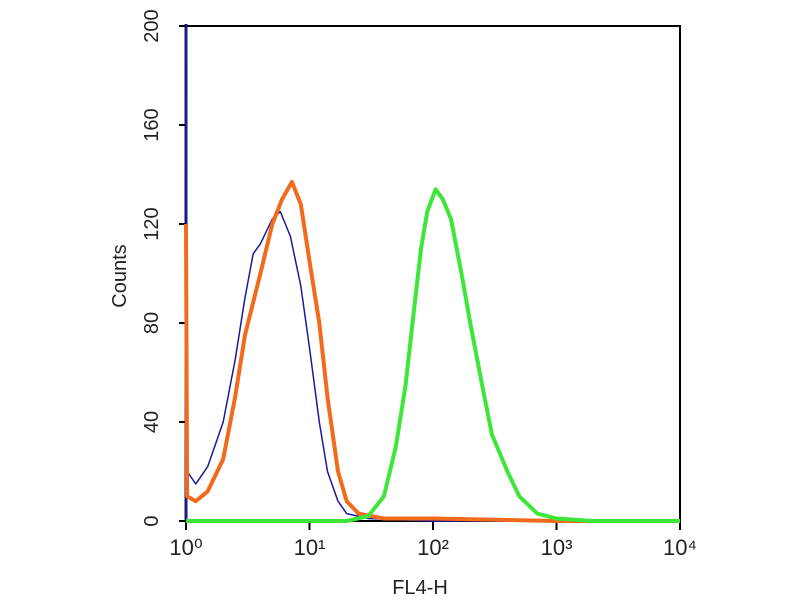 The height and width of the screenshot is (600, 800). Describe the element at coordinates (310, 547) in the screenshot. I see `x-tick-label: 10¹` at that location.